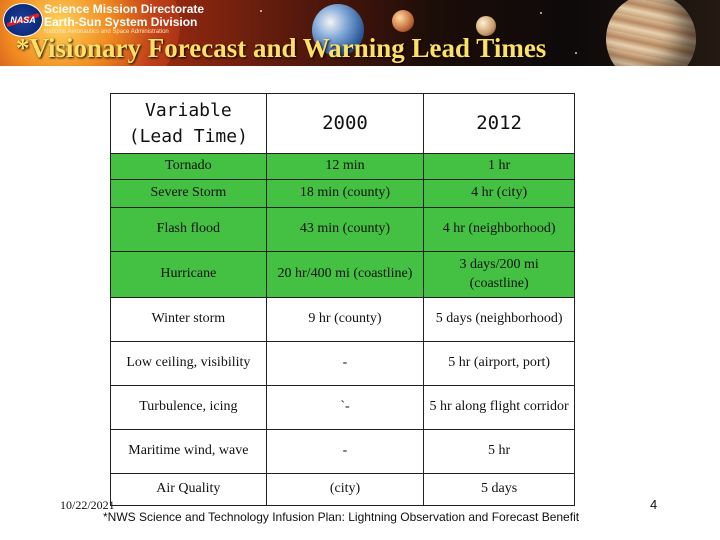  What do you see at coordinates (486, 26) in the screenshot?
I see `moon-image` at bounding box center [486, 26].